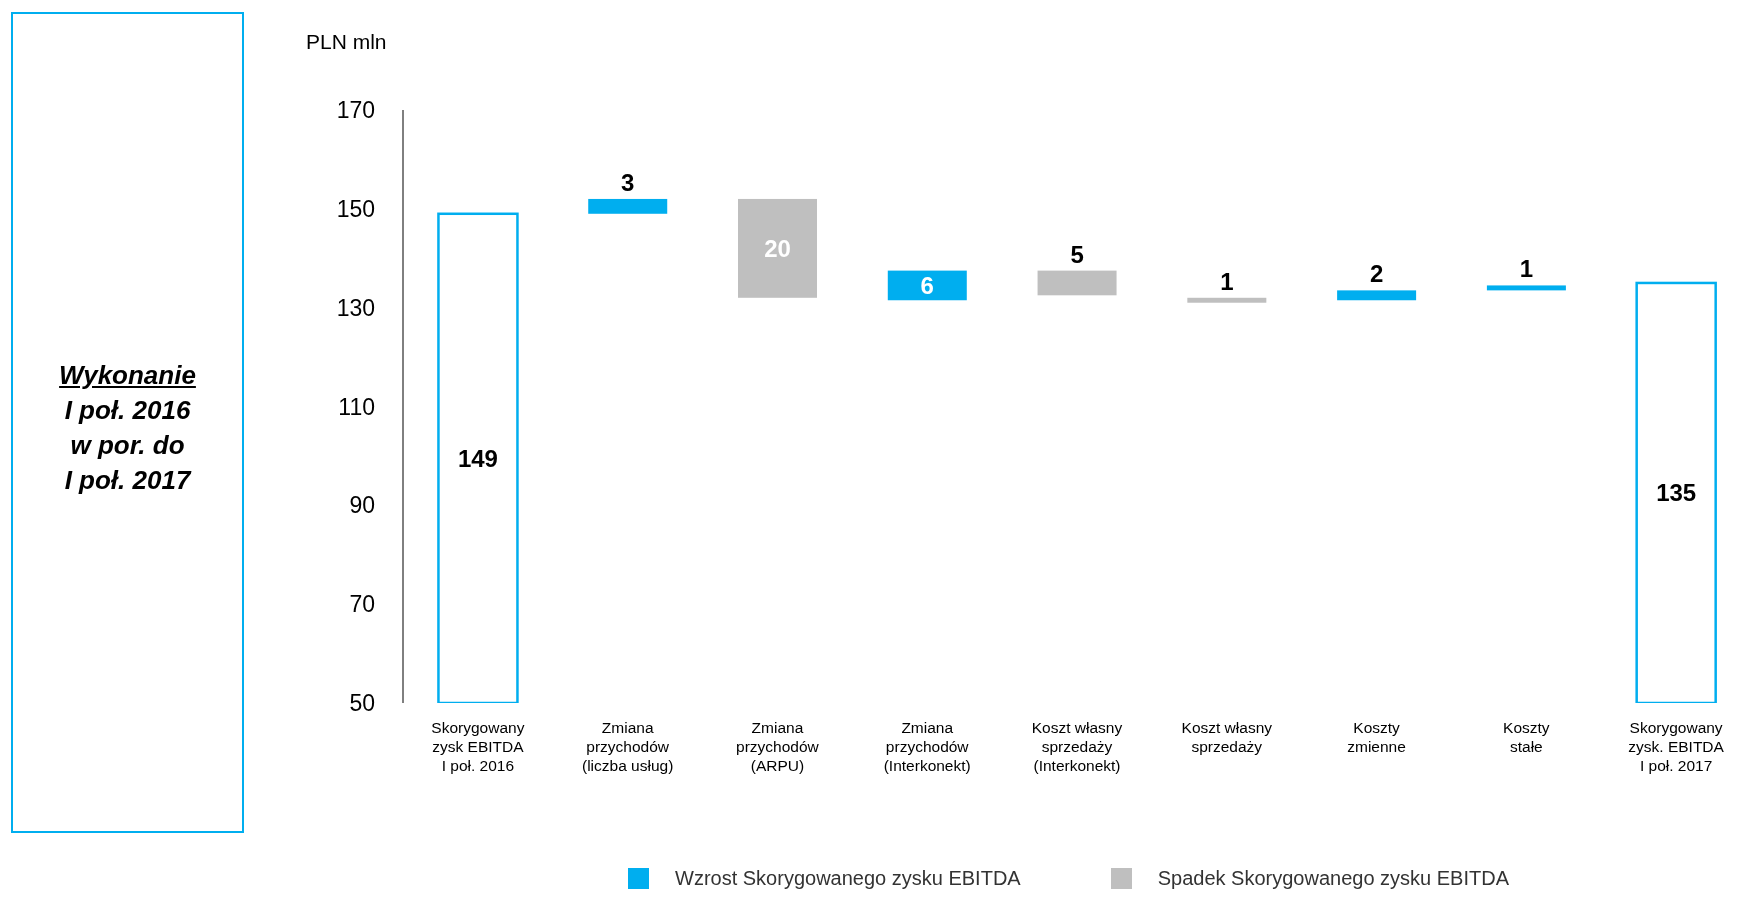 The image size is (1759, 898). What do you see at coordinates (355, 209) in the screenshot?
I see `y-tick-label: 150` at bounding box center [355, 209].